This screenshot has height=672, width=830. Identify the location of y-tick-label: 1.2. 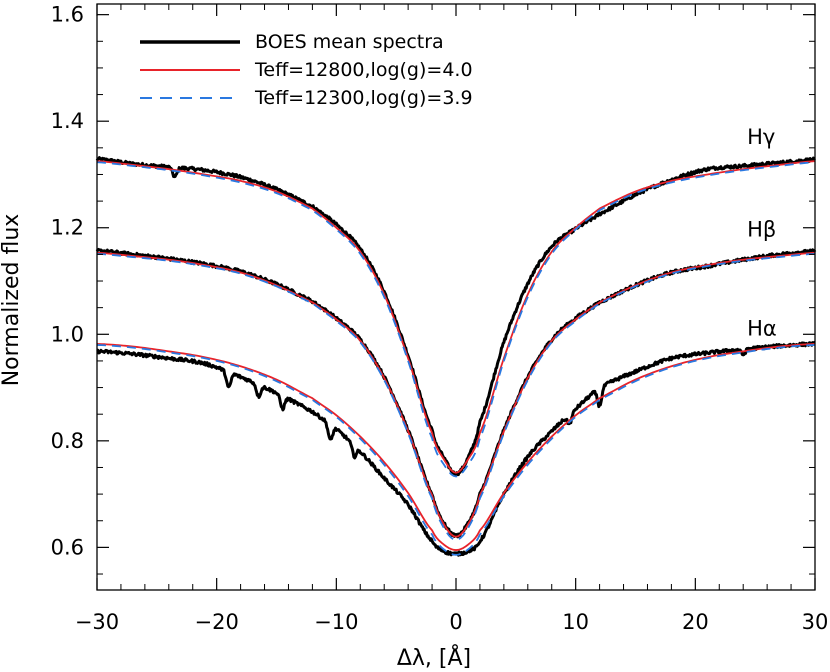
(67, 228).